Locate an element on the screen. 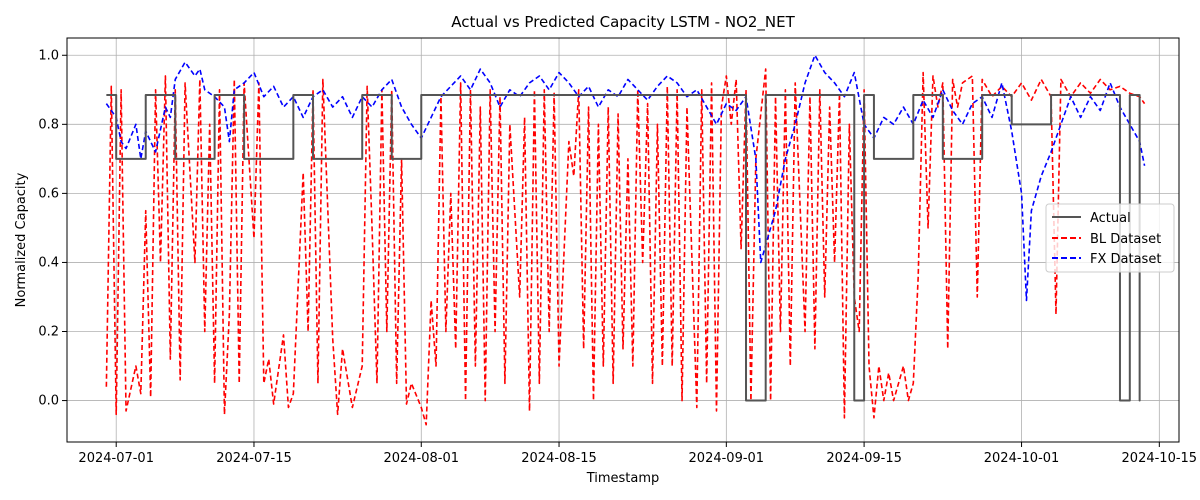 The width and height of the screenshot is (1200, 500). legend-label-actual: Actual is located at coordinates (1110, 218).